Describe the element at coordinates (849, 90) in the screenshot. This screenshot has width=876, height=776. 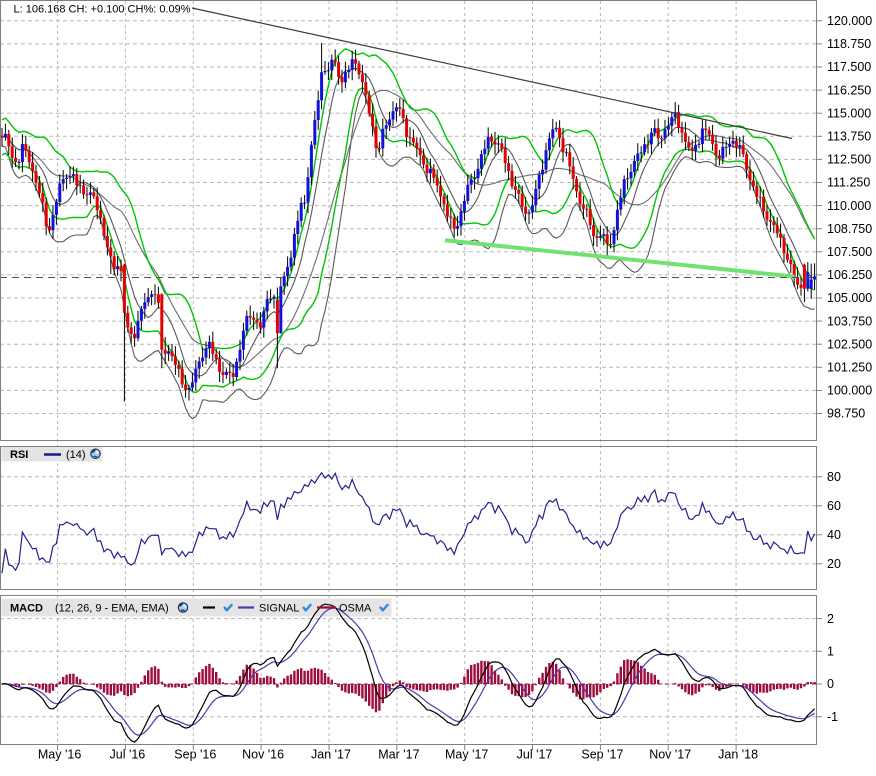
I see `svg-text: 116.250` at that location.